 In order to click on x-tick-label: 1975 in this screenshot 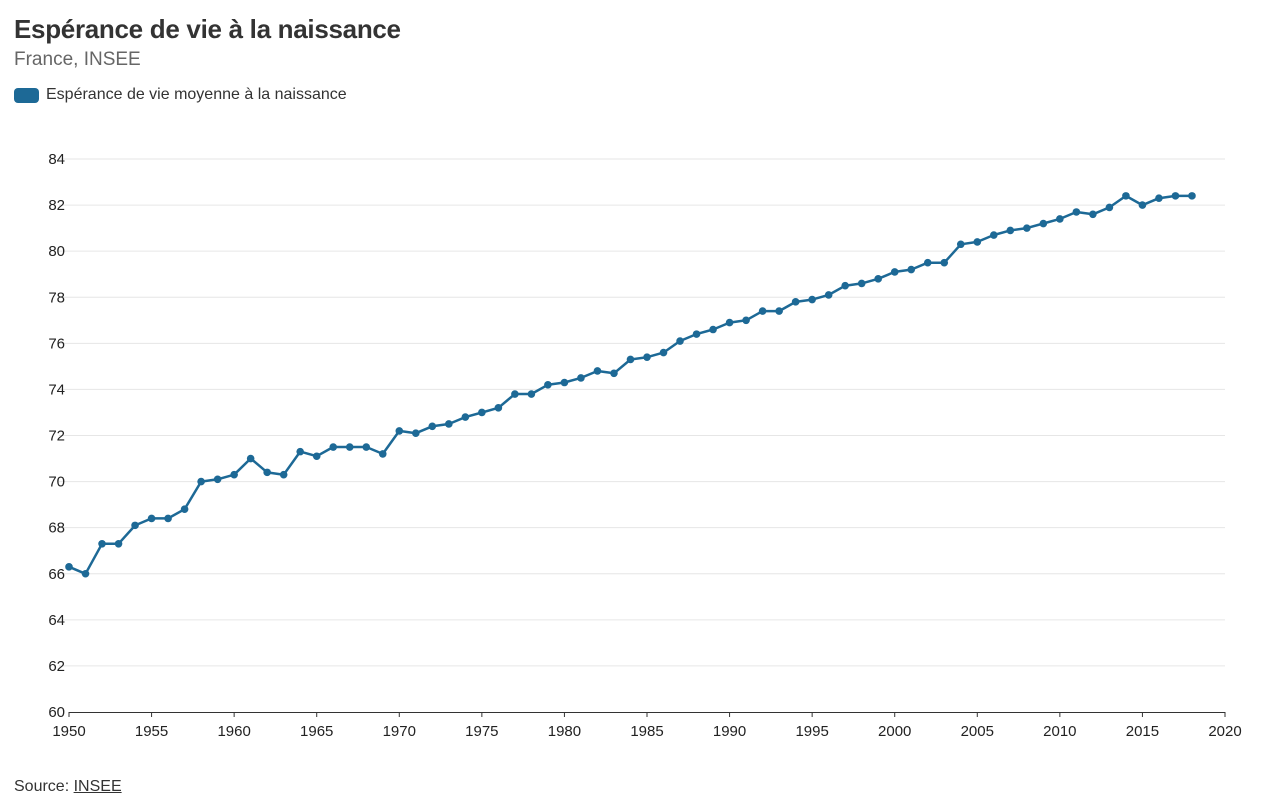, I will do `click(481, 731)`.